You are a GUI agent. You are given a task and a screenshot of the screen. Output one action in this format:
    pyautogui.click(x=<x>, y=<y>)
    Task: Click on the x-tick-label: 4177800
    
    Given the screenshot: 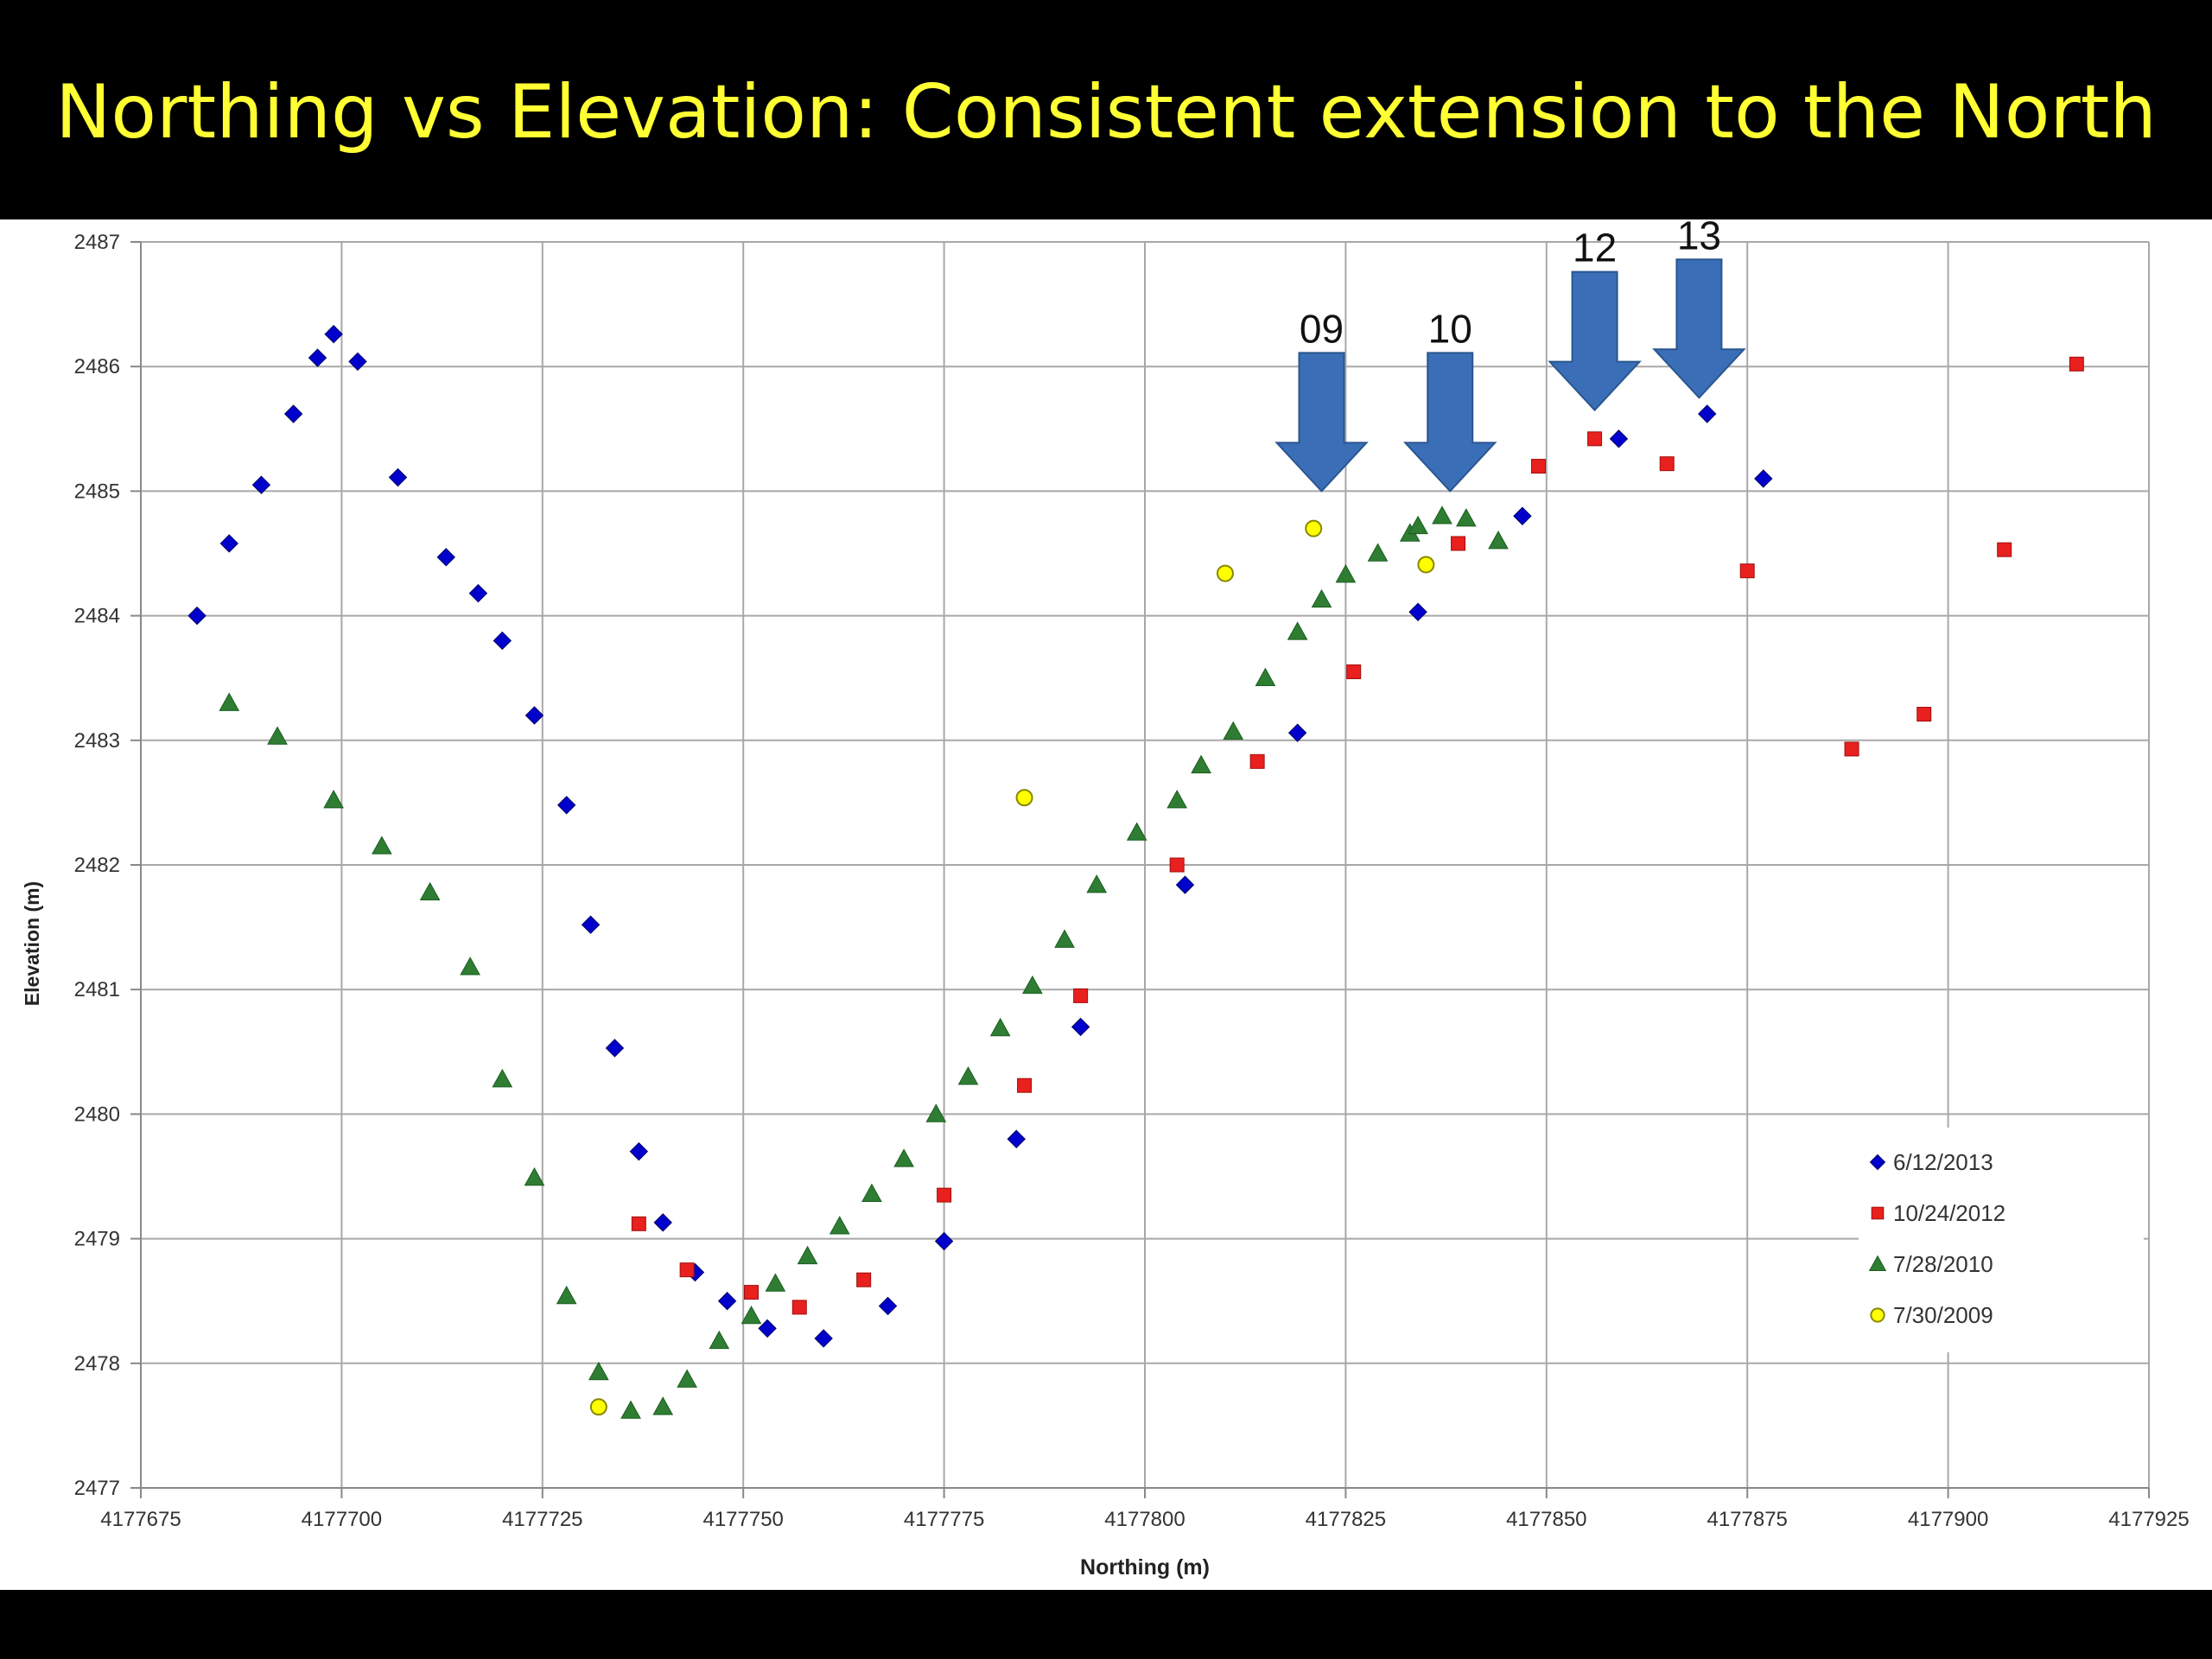 What is the action you would take?
    pyautogui.click(x=1144, y=1519)
    